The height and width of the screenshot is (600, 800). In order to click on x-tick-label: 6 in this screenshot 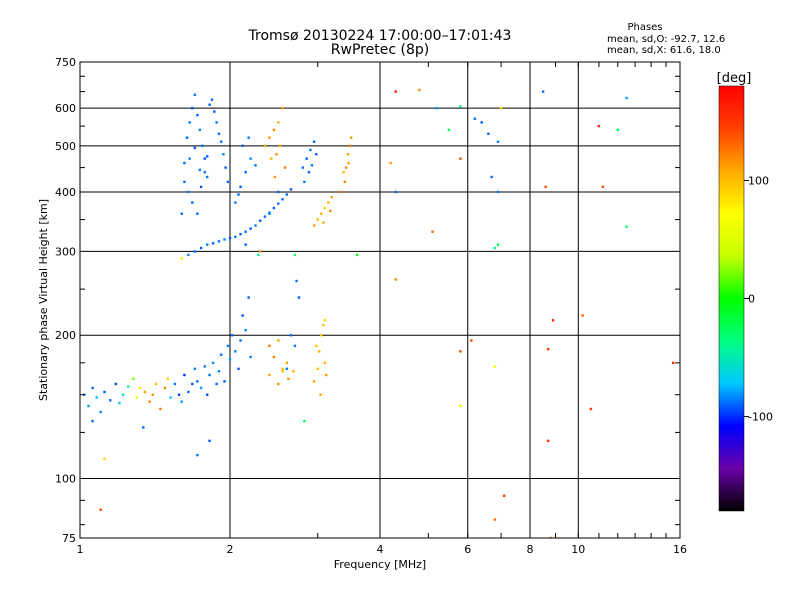, I will do `click(467, 549)`.